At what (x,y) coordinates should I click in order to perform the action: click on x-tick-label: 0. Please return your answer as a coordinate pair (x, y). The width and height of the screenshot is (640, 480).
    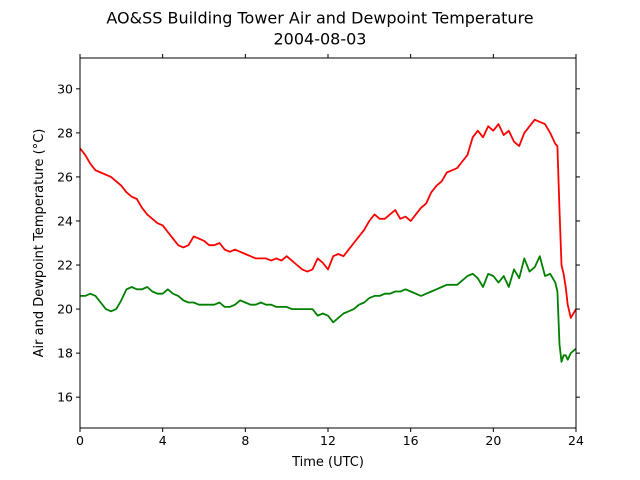
    Looking at the image, I should click on (80, 440).